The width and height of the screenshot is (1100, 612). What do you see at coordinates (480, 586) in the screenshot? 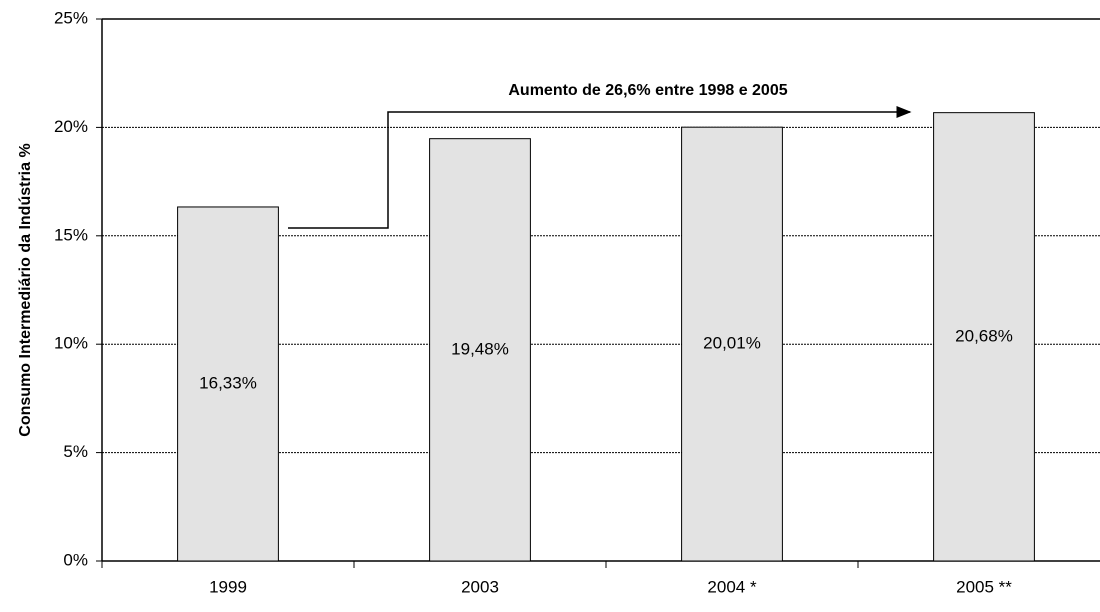
I see `x-tick-label: 2003` at bounding box center [480, 586].